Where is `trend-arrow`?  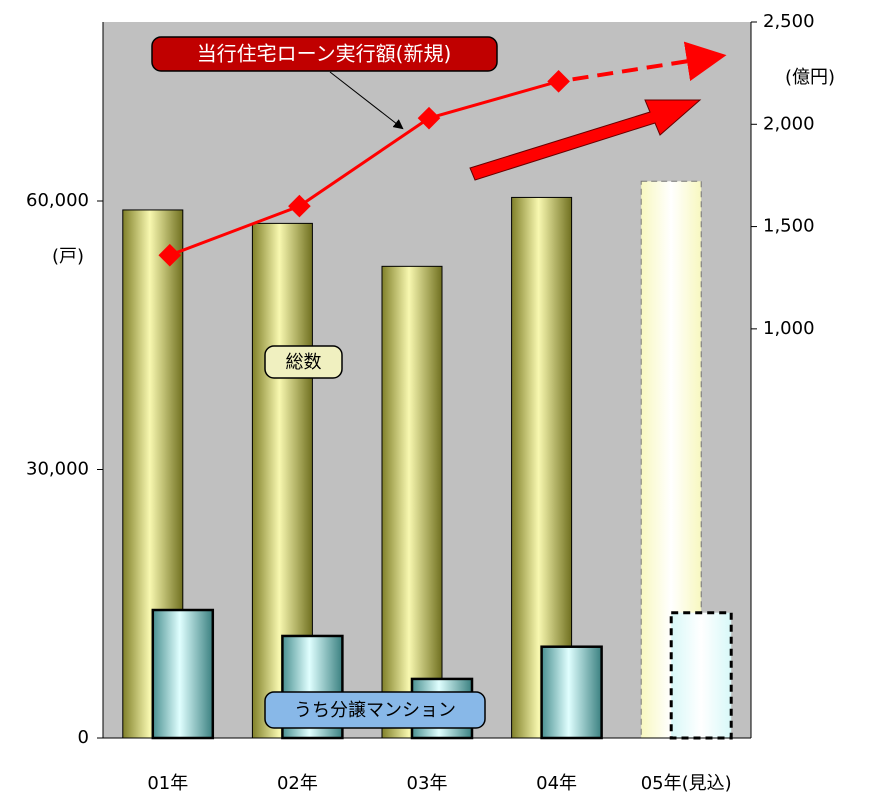 trend-arrow is located at coordinates (585, 140).